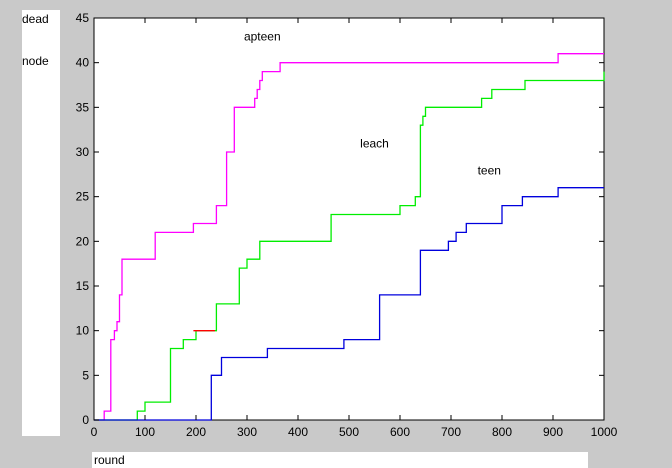 This screenshot has width=672, height=468. Describe the element at coordinates (41, 223) in the screenshot. I see `y-axis-label-box: dead node` at that location.